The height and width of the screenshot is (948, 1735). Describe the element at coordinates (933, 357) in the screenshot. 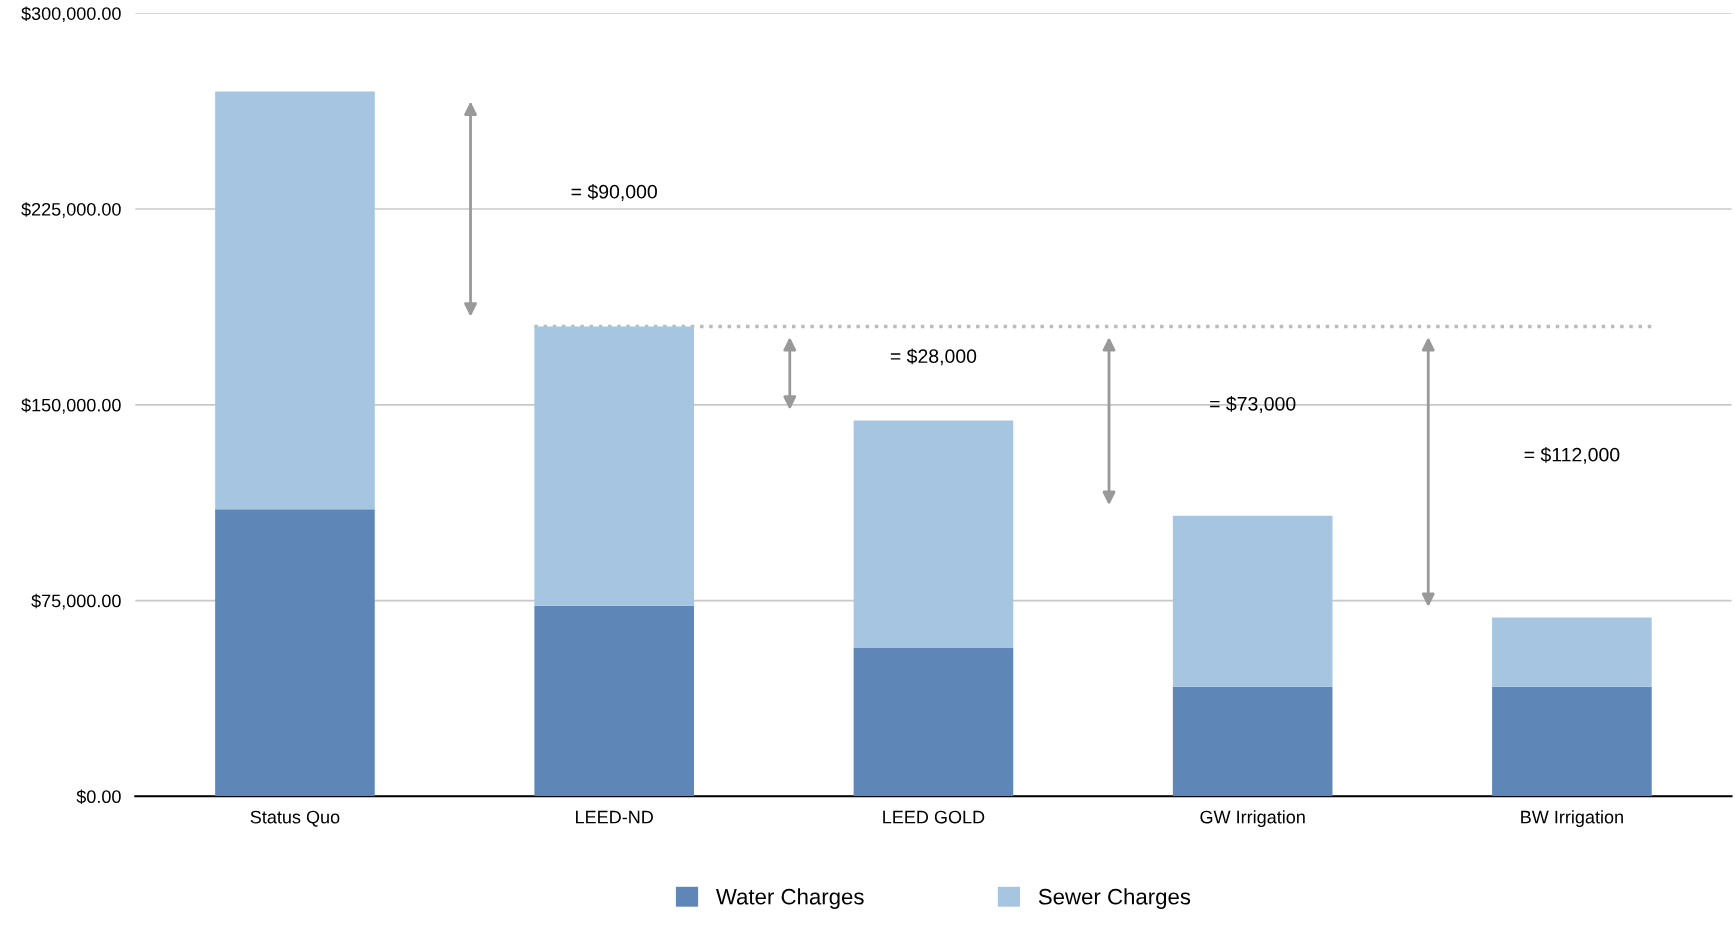

I see `annotation: = $28,000` at that location.